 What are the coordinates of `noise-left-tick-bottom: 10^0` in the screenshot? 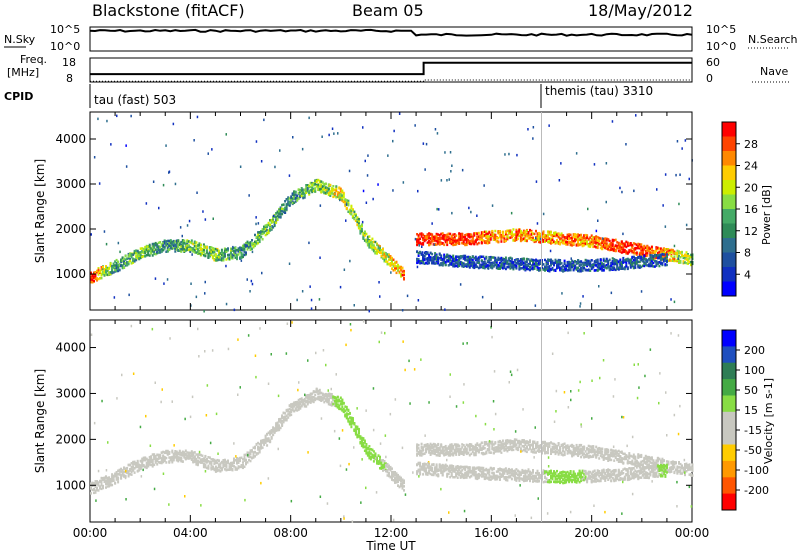 It's located at (65, 46).